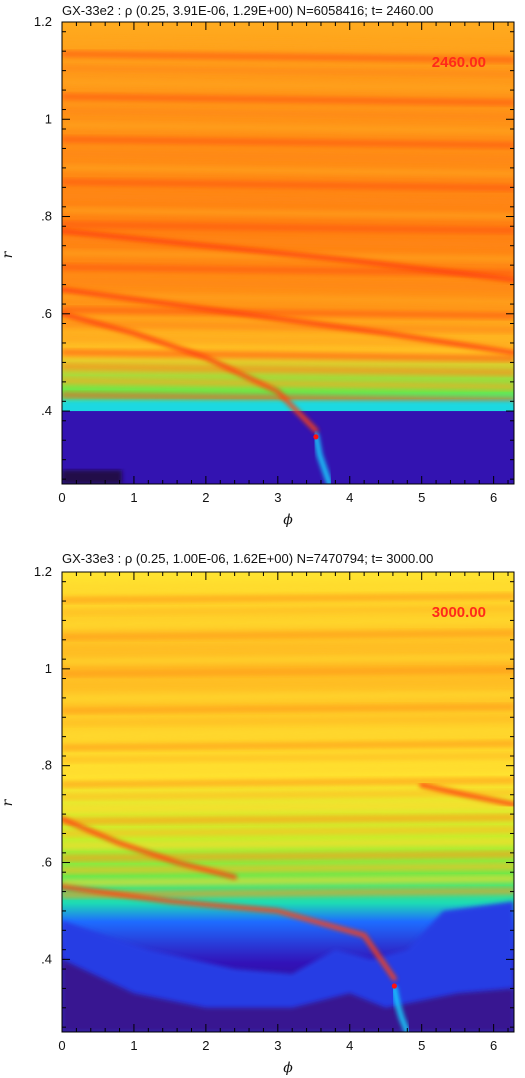 The height and width of the screenshot is (1078, 525). Describe the element at coordinates (349, 1045) in the screenshot. I see `x-tick-label: 4` at that location.